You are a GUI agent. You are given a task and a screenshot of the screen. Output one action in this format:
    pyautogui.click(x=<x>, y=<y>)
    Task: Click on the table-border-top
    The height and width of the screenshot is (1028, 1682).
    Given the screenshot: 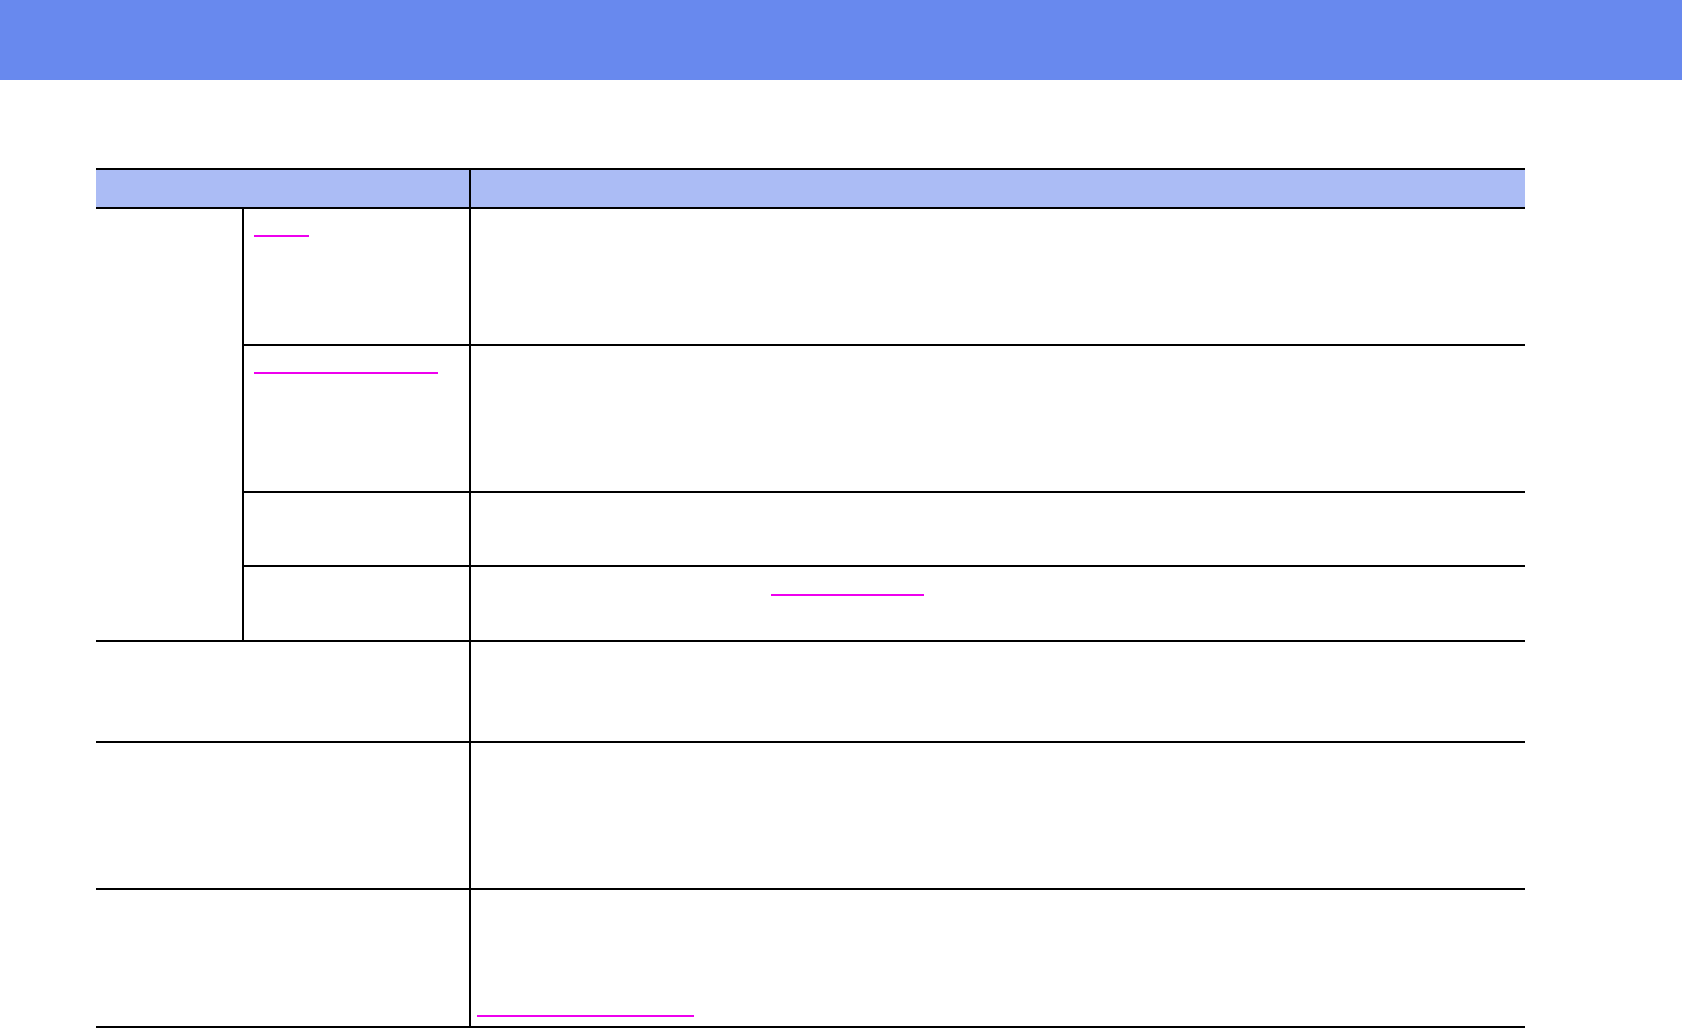 What is the action you would take?
    pyautogui.click(x=810, y=169)
    